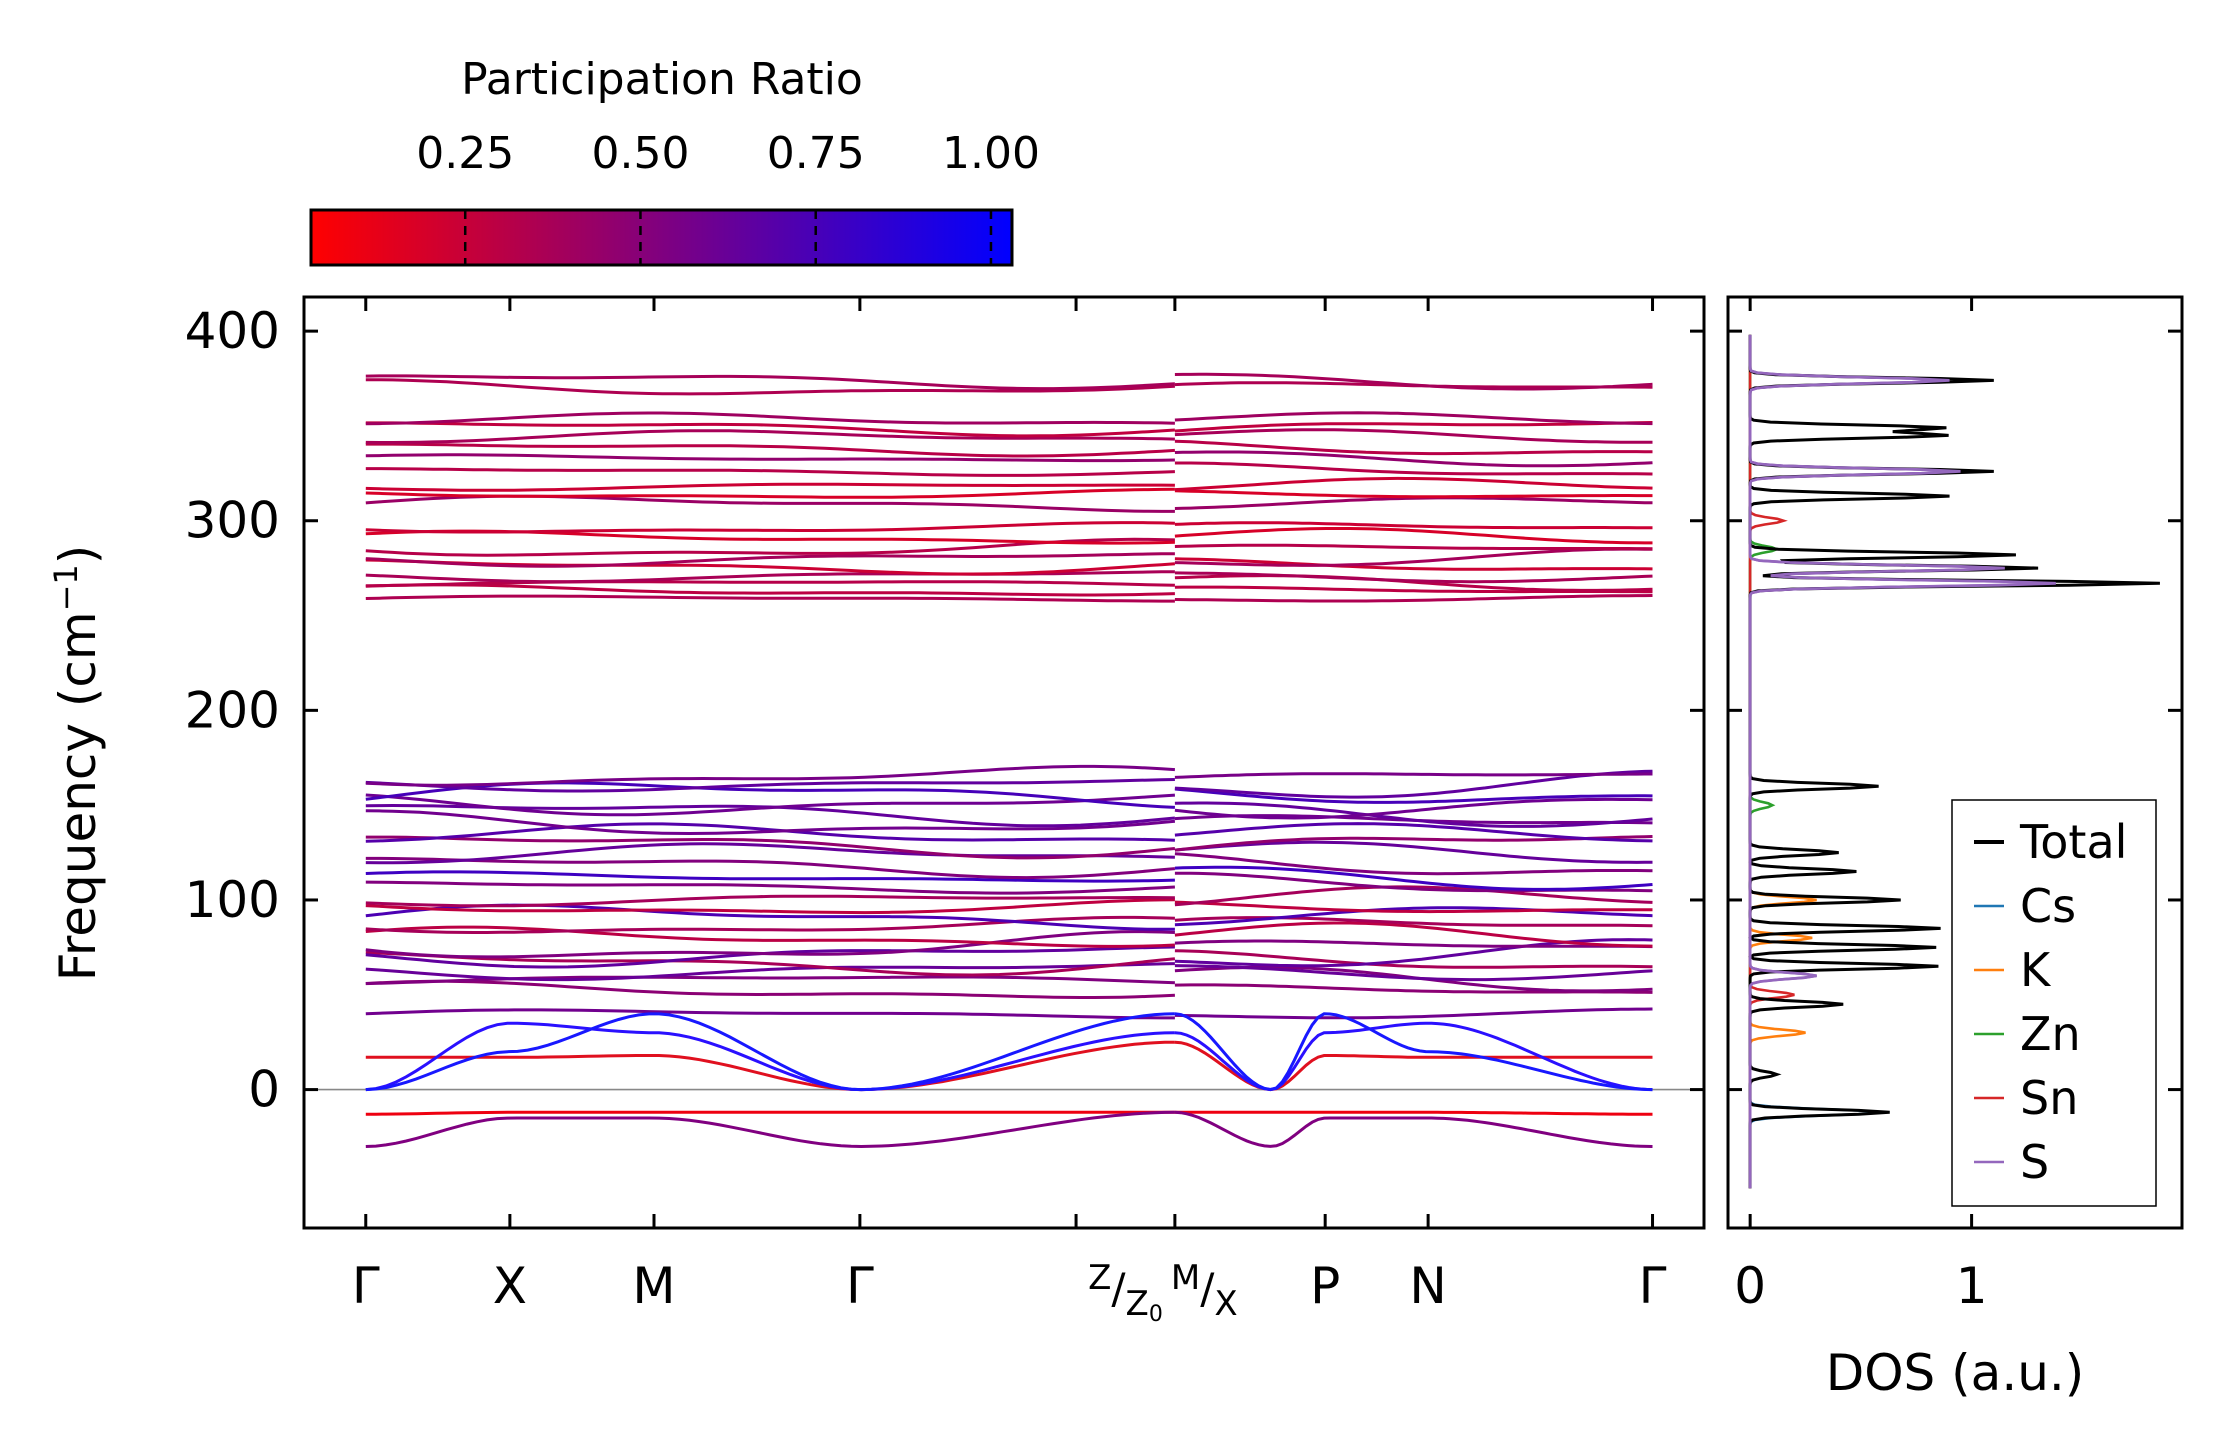 The image size is (2222, 1455). Describe the element at coordinates (1427, 1286) in the screenshot. I see `x-tick-label: N` at that location.